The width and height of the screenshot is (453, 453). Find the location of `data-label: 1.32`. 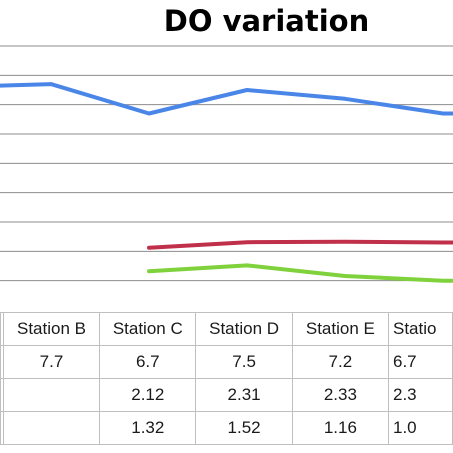

data-label: 1.32 is located at coordinates (148, 428).